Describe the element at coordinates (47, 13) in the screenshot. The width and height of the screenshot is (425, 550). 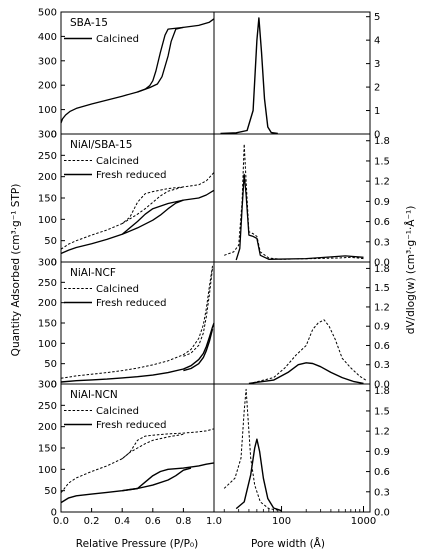
I see `left-y-tick-label: 500` at that location.